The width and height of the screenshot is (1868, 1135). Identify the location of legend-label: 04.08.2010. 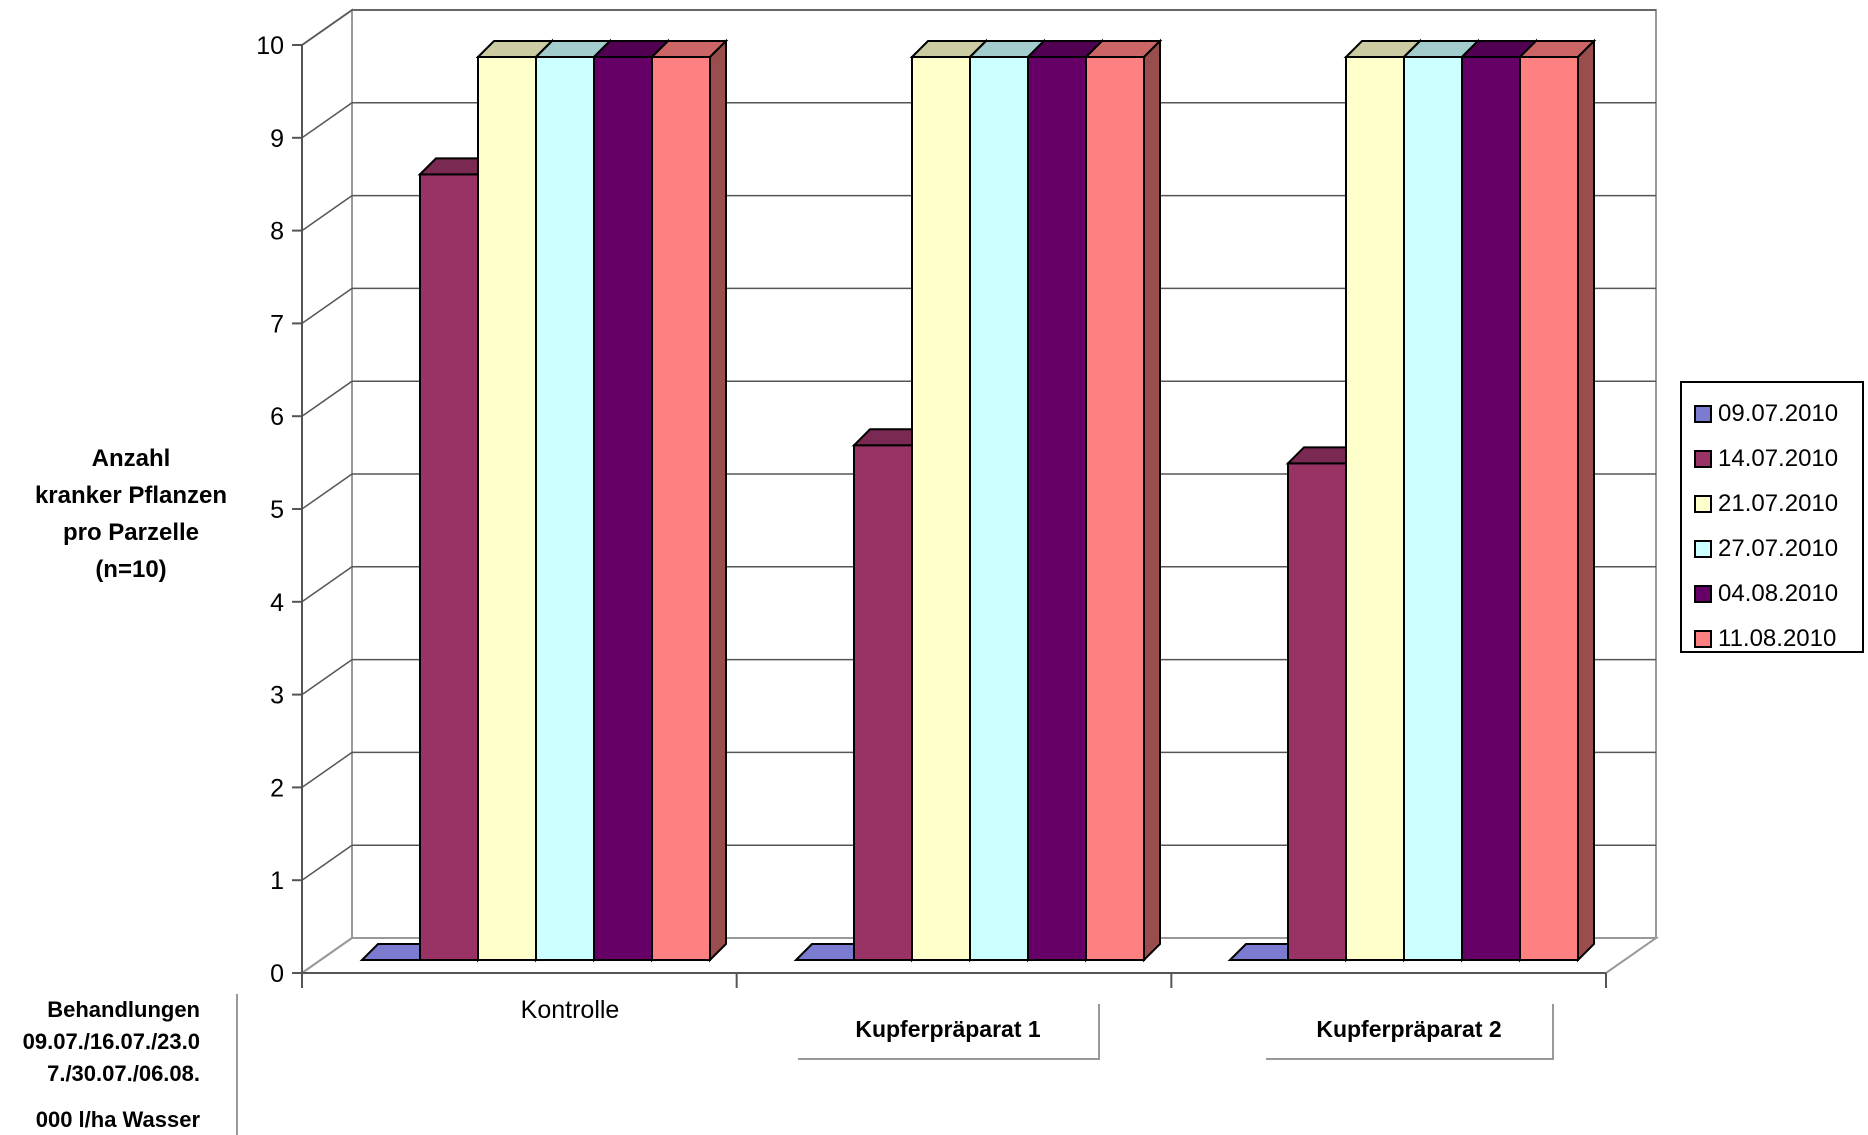
(1778, 593).